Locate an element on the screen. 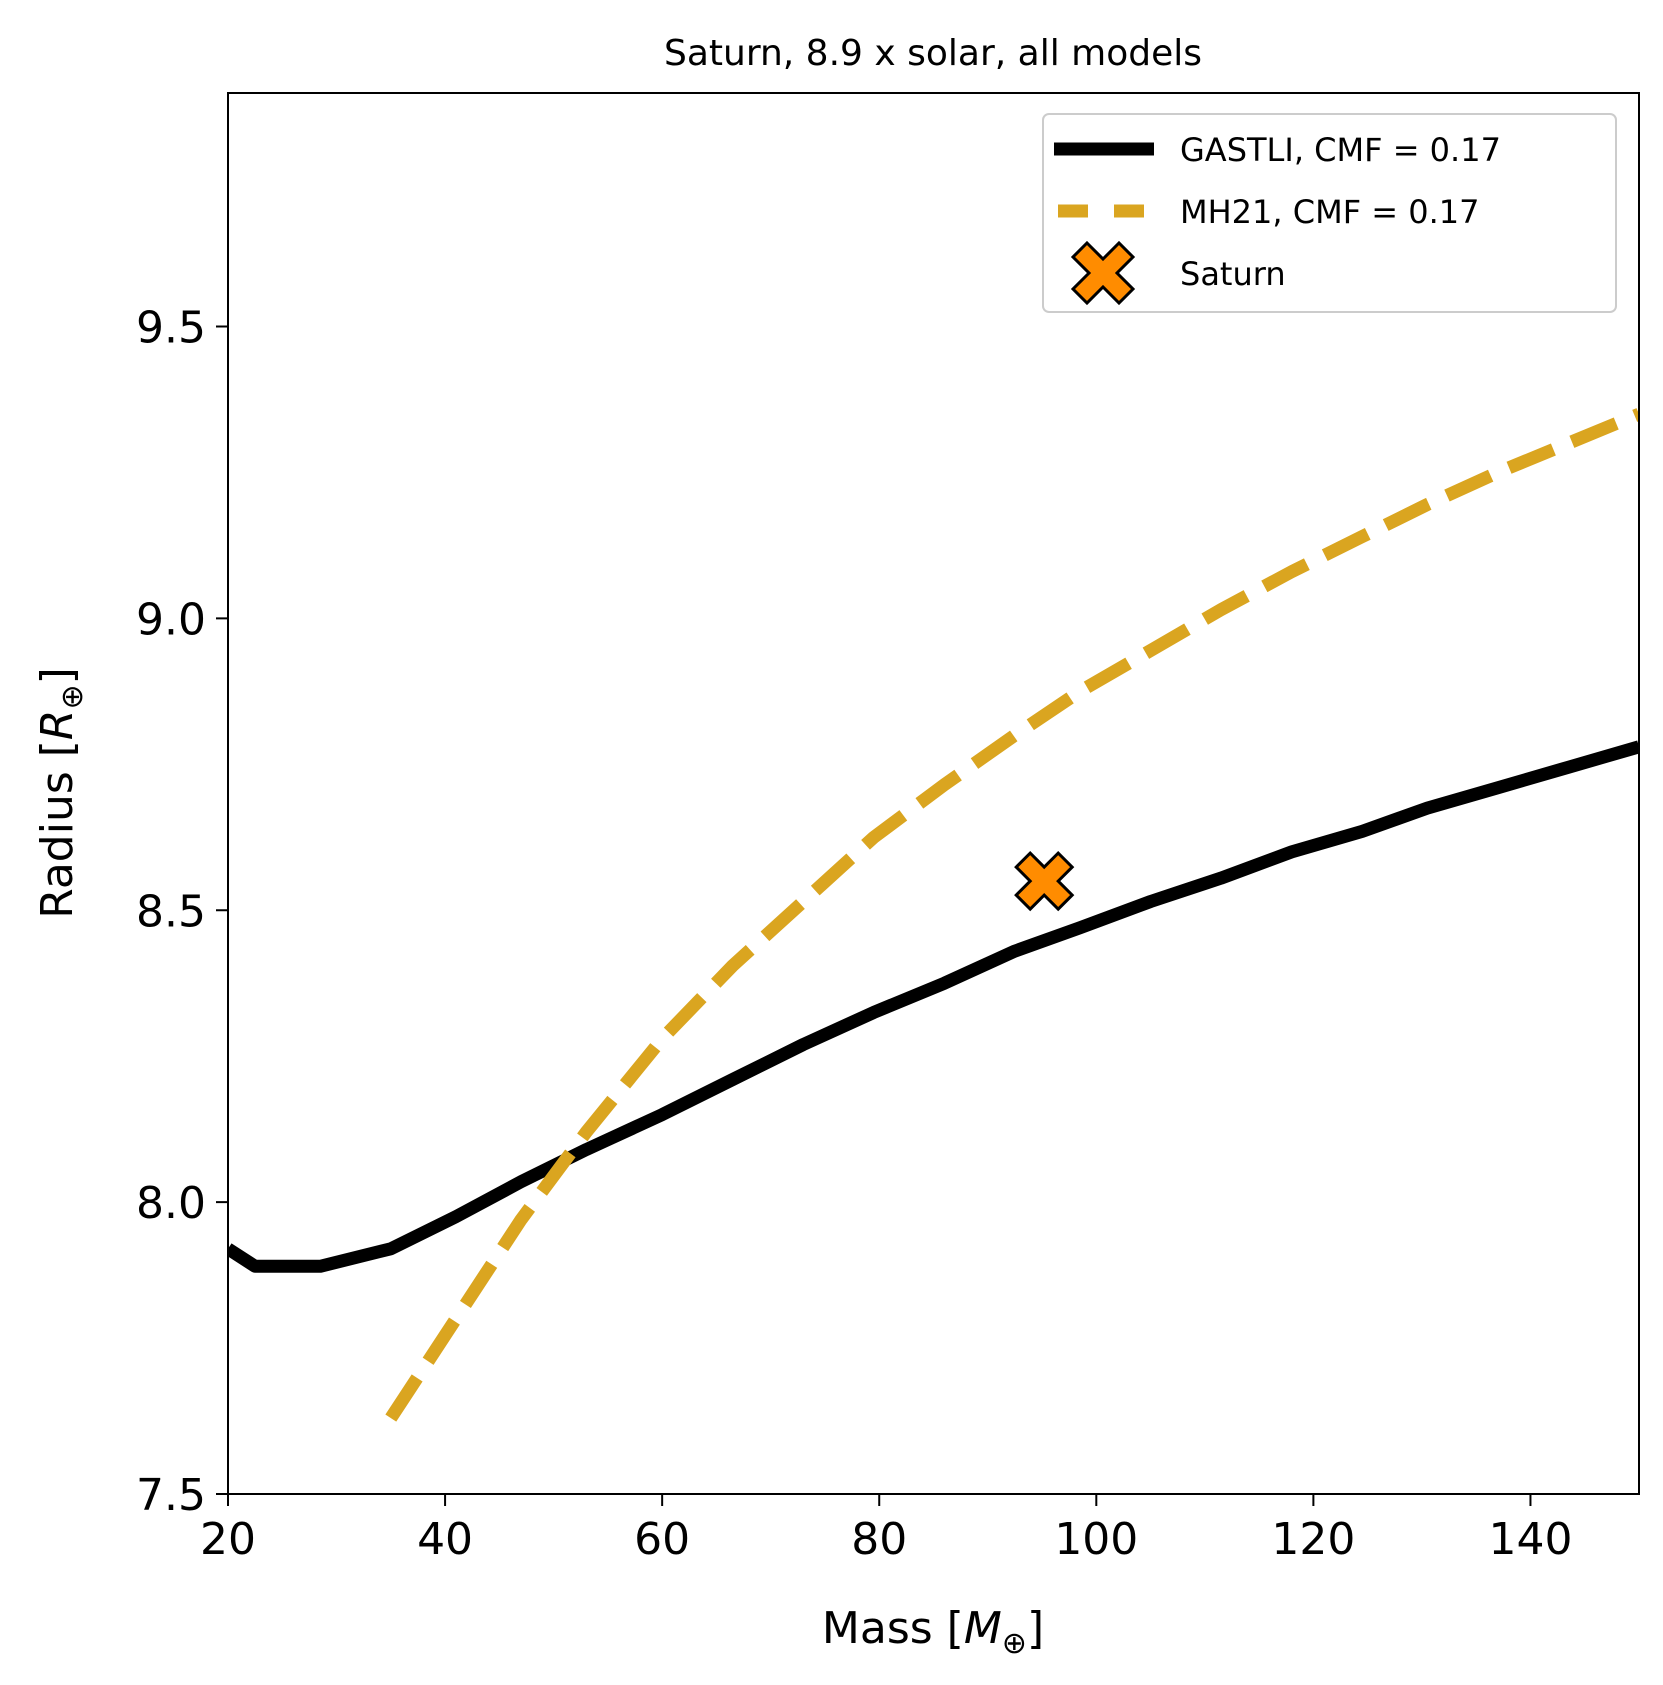 The width and height of the screenshot is (1663, 1685). legend-label-gastli: GASTLI, CMF = 0.17 is located at coordinates (1340, 150).